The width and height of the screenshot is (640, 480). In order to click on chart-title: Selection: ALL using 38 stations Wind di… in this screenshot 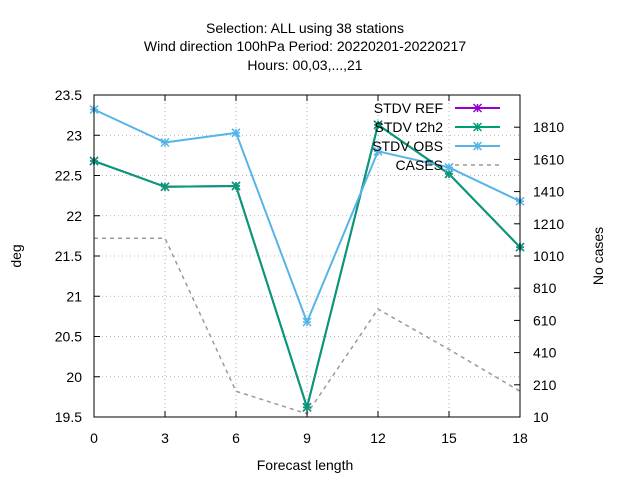, I will do `click(305, 46)`.